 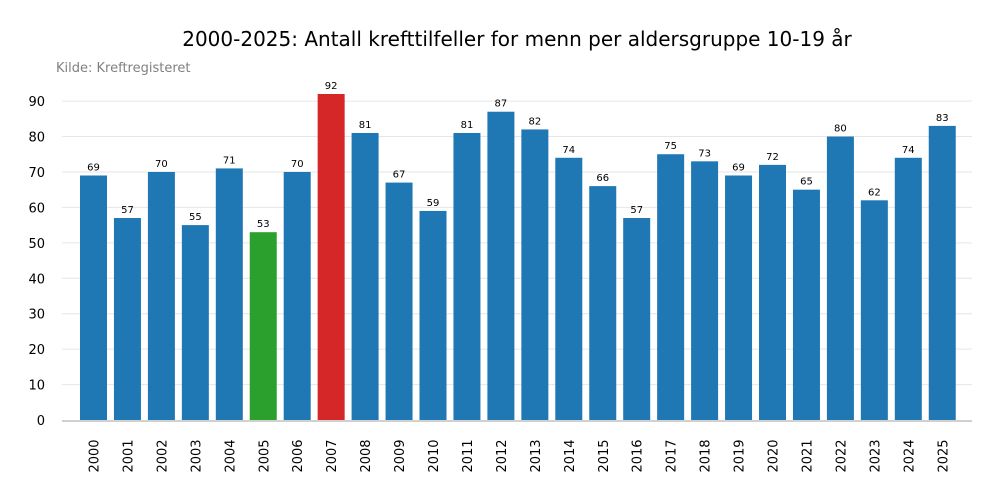 I want to click on bar-2010, so click(x=433, y=315).